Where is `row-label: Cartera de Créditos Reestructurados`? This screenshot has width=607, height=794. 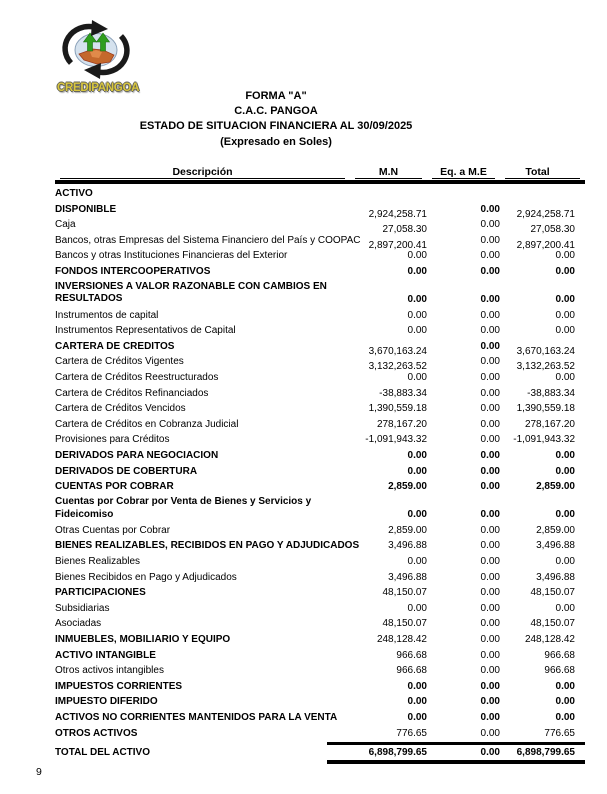
row-label: Cartera de Créditos Reestructurados is located at coordinates (137, 378).